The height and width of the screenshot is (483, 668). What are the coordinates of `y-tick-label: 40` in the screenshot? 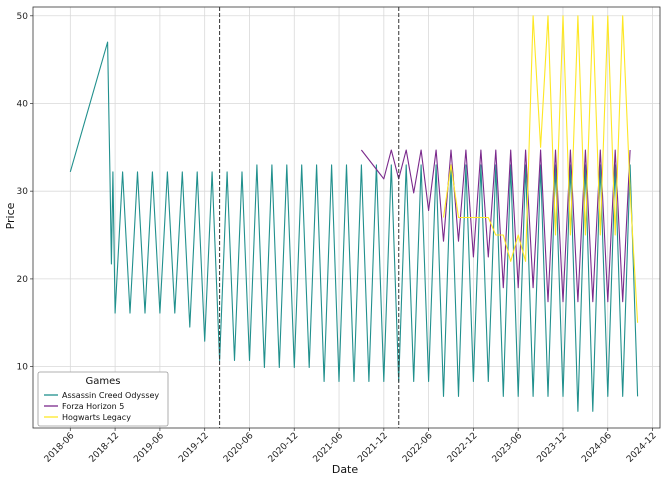 It's located at (23, 104).